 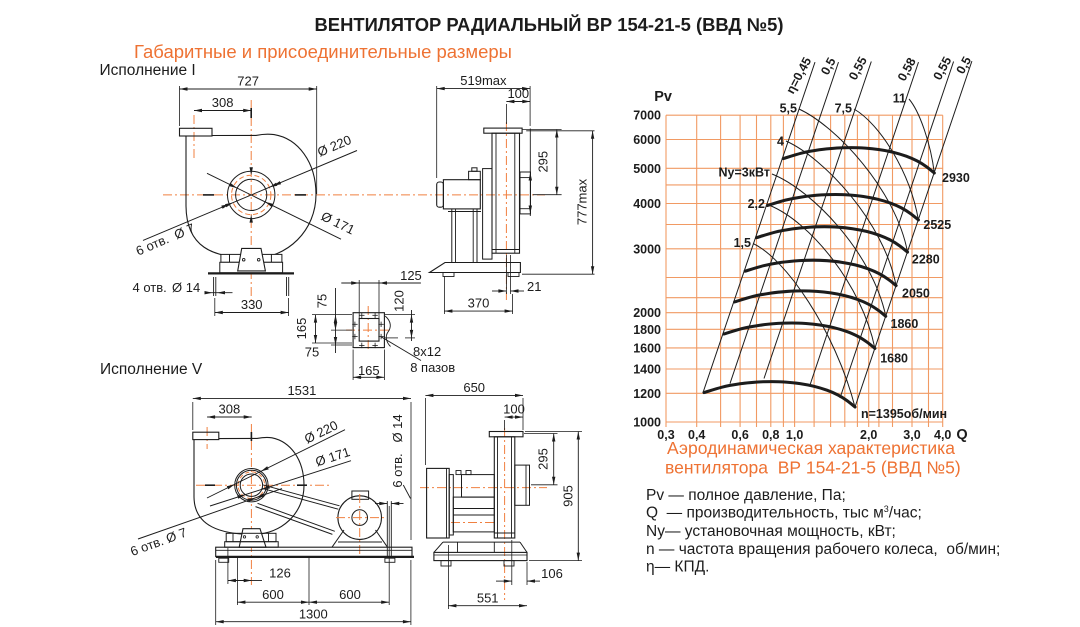 I want to click on svg-text: 1680, so click(x=894, y=359).